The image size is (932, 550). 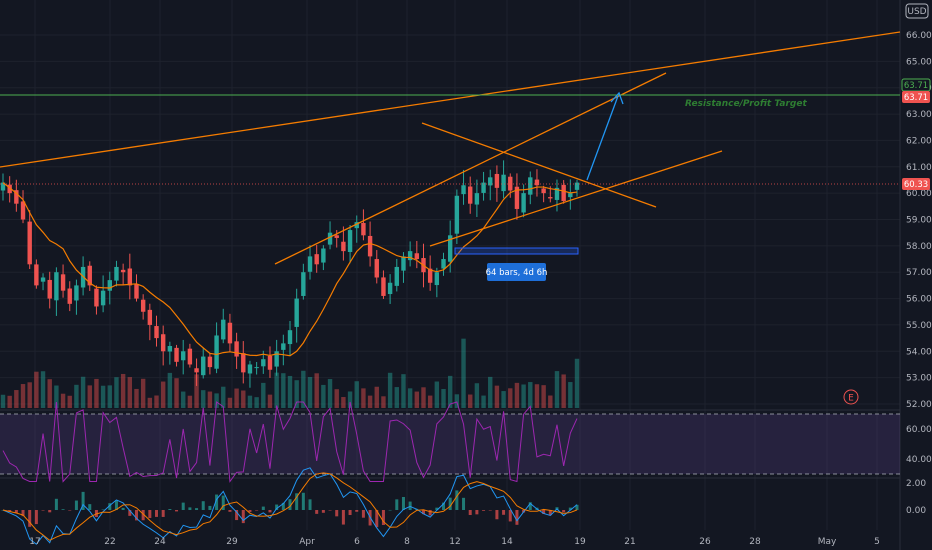 What do you see at coordinates (602, 138) in the screenshot?
I see `projection-arrow` at bounding box center [602, 138].